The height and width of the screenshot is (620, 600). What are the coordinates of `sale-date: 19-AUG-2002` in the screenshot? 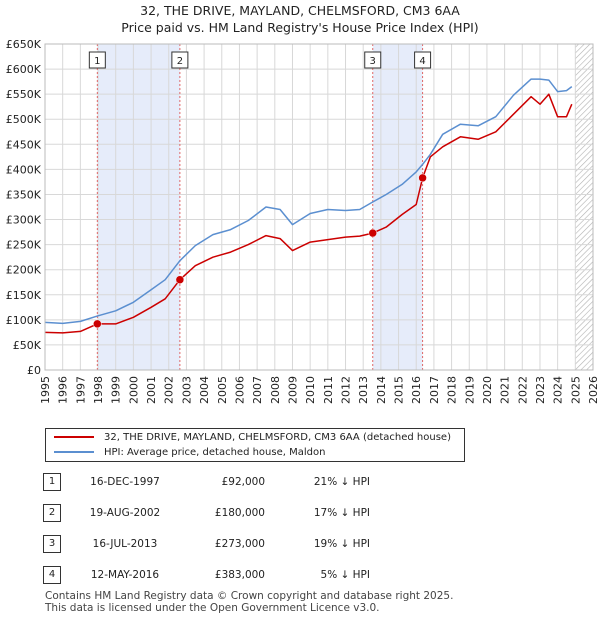 It's located at (125, 513).